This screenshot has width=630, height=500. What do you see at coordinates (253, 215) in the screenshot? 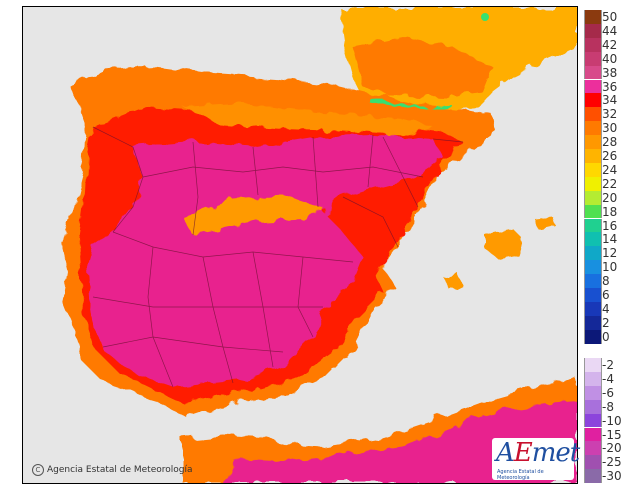
I see `land-central-range` at bounding box center [253, 215].